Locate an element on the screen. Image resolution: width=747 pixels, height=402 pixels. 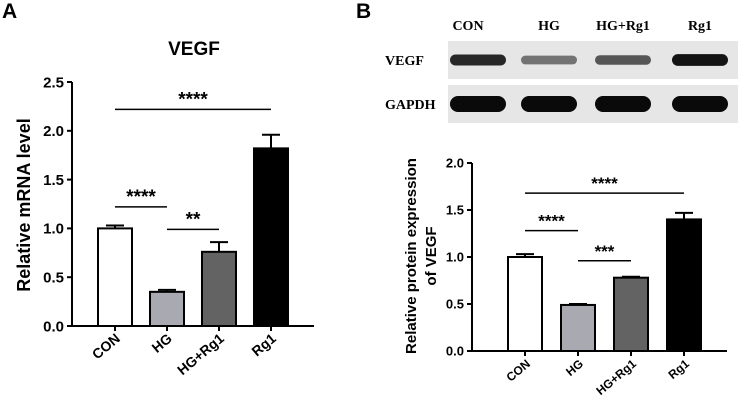
chart-a-y-tick-label: 2.0 is located at coordinates (53, 131).